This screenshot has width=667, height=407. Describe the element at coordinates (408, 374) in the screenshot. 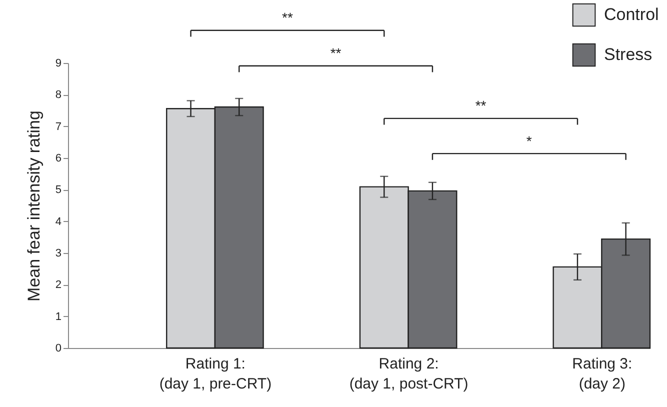

I see `x-tick-label: Rating 2: (day 1, post-CRT)` at that location.